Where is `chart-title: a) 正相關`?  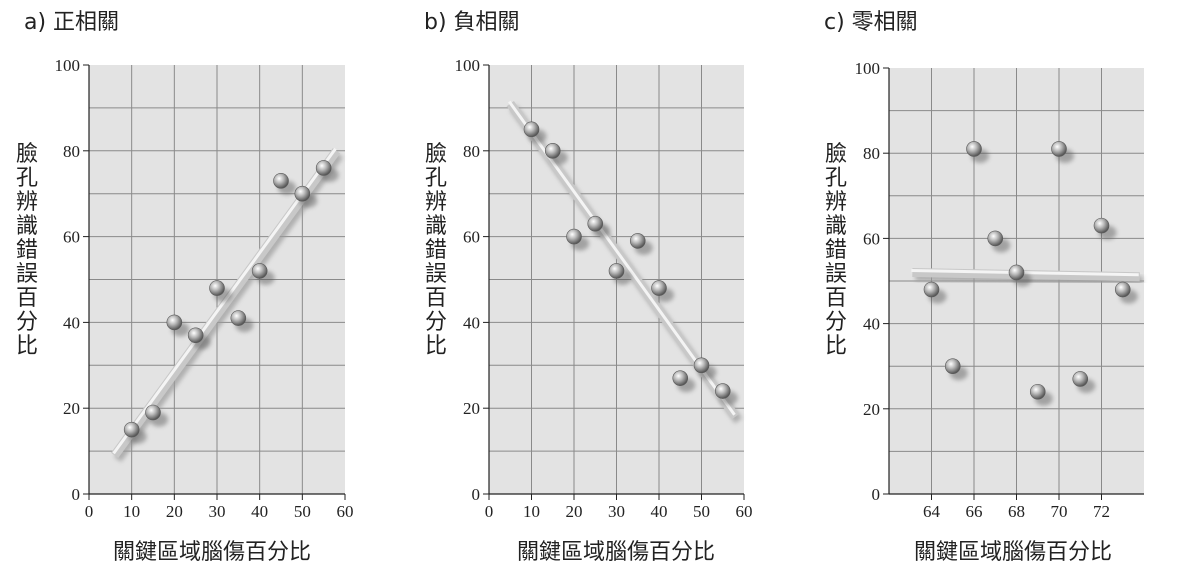
chart-title: a) 正相關 is located at coordinates (72, 22).